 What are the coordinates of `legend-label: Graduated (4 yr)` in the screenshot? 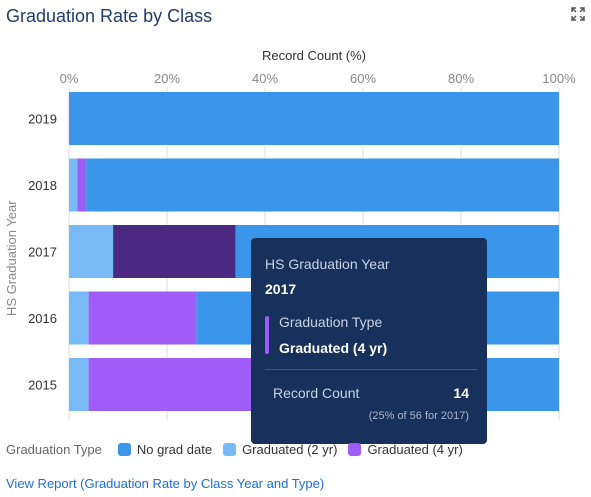 It's located at (415, 449).